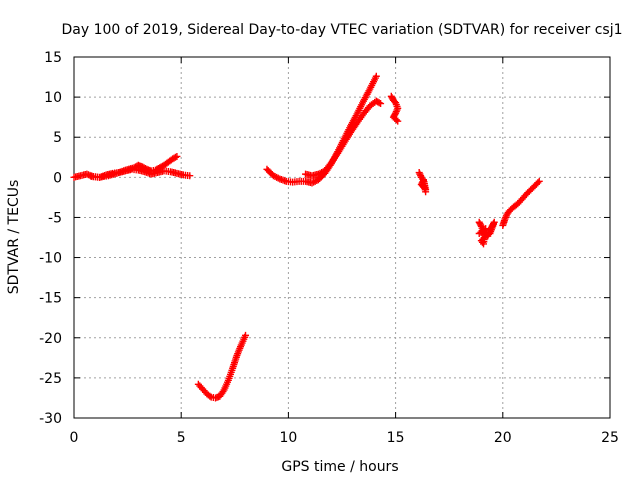 The height and width of the screenshot is (480, 640). Describe the element at coordinates (57, 178) in the screenshot. I see `y-tick-label: 0` at that location.